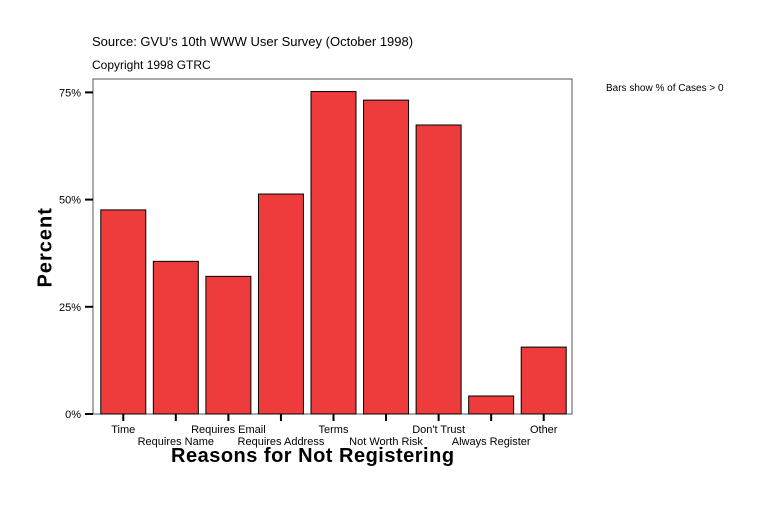 The height and width of the screenshot is (506, 760). What do you see at coordinates (70, 201) in the screenshot?
I see `y-tick-label: 50%` at bounding box center [70, 201].